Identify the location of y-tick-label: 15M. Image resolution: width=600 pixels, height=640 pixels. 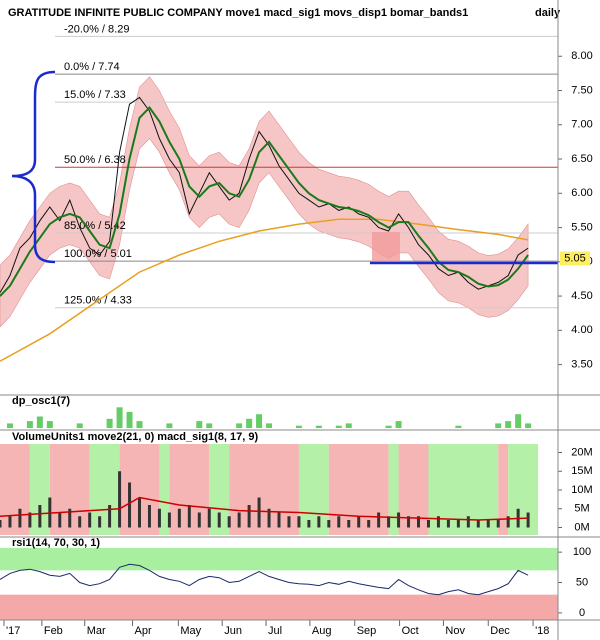
(581, 471).